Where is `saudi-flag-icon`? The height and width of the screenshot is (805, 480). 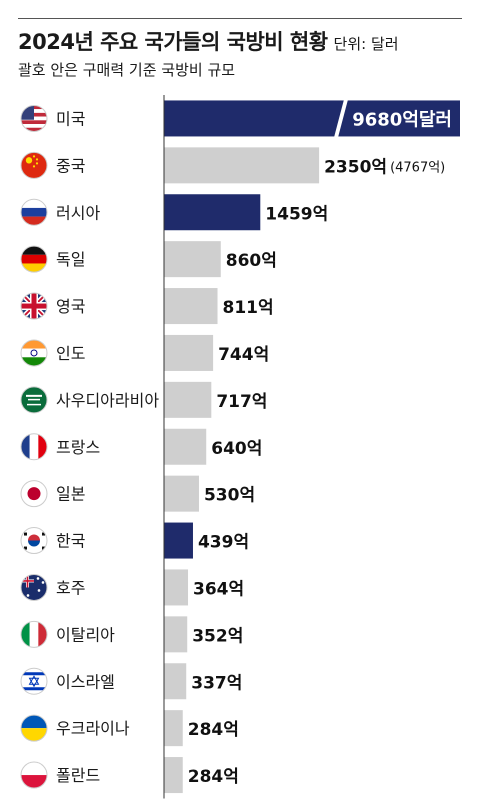 saudi-flag-icon is located at coordinates (34, 399).